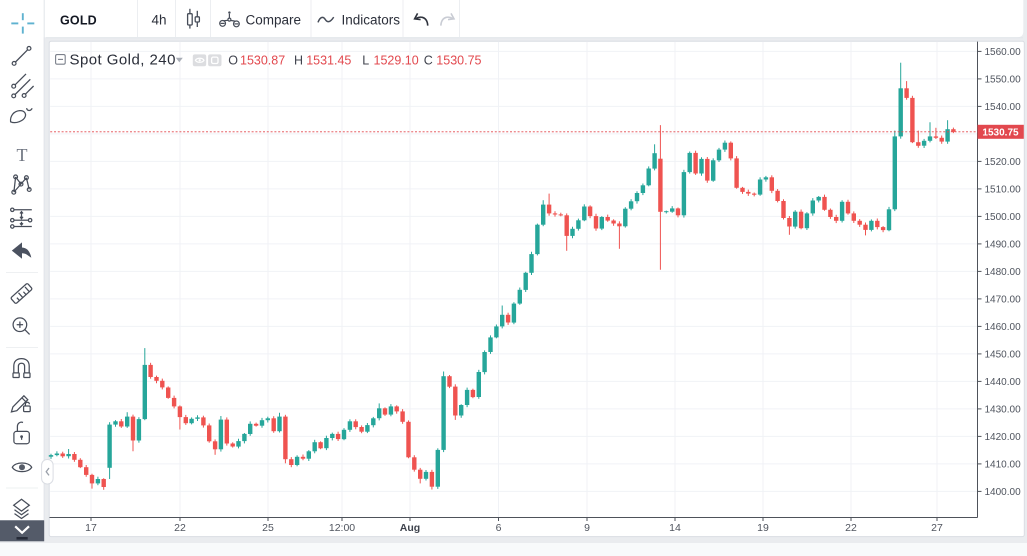 The width and height of the screenshot is (1027, 556). Describe the element at coordinates (1003, 299) in the screenshot. I see `svg-text: 1470.00` at that location.